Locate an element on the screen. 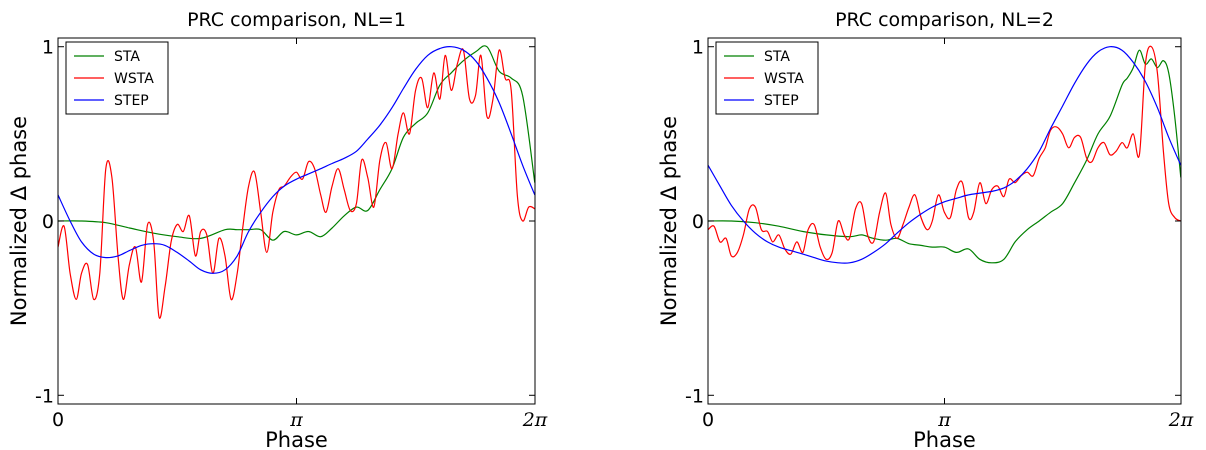 The width and height of the screenshot is (1206, 450). legend-box is located at coordinates (117, 78).